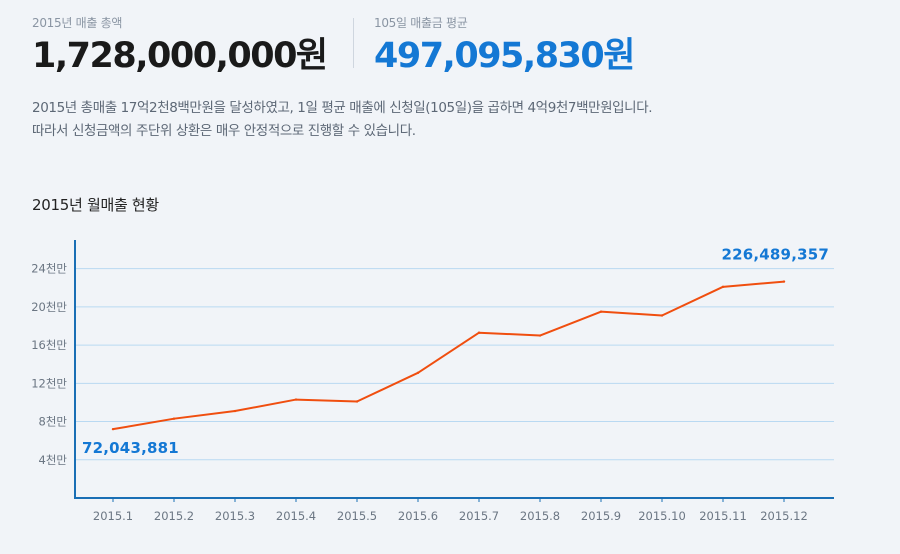  I want to click on x-tick-label: 2015.10, so click(662, 516).